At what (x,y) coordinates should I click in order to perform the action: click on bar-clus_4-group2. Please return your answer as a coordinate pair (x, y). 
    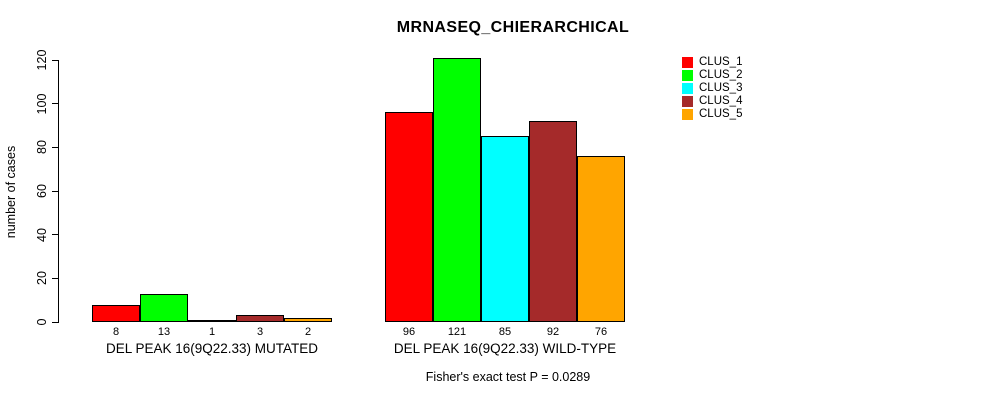
    Looking at the image, I should click on (553, 221).